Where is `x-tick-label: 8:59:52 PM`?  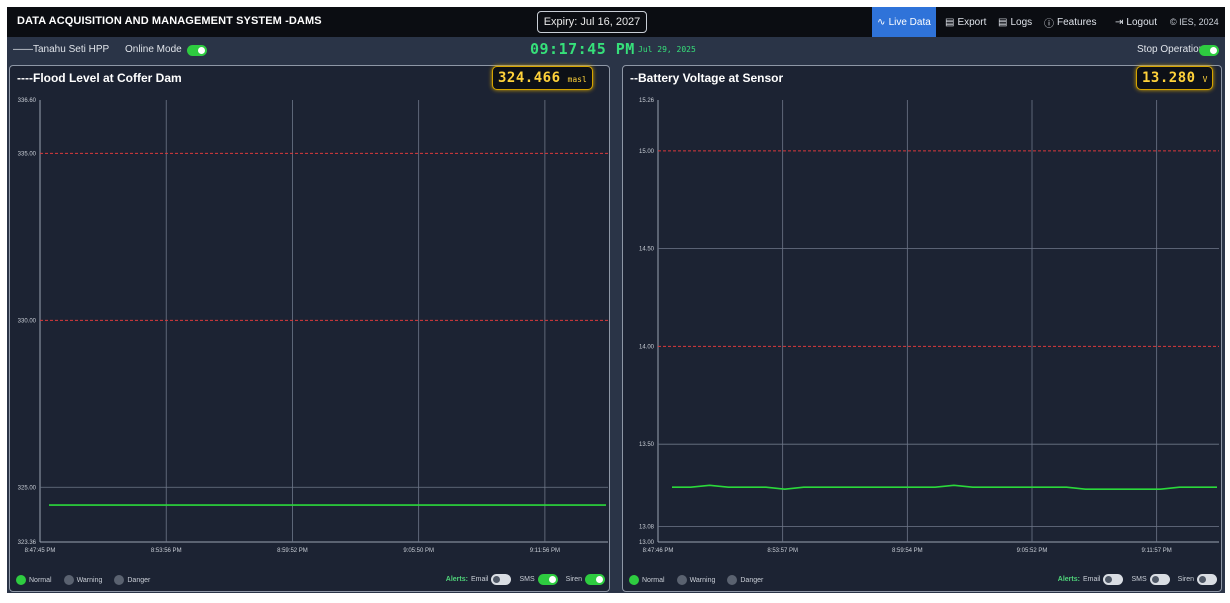 x-tick-label: 8:59:52 PM is located at coordinates (292, 551).